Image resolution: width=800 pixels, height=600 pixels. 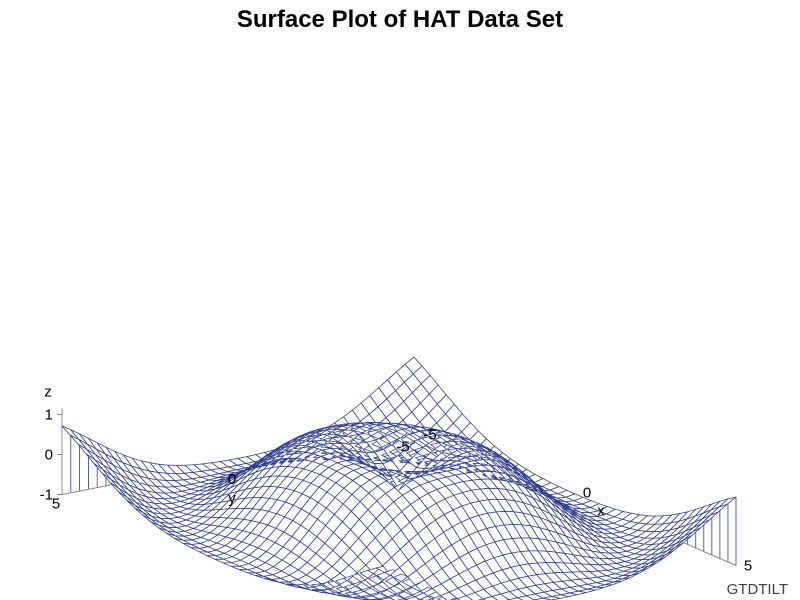 What do you see at coordinates (727, 502) in the screenshot?
I see `surface-cell` at bounding box center [727, 502].